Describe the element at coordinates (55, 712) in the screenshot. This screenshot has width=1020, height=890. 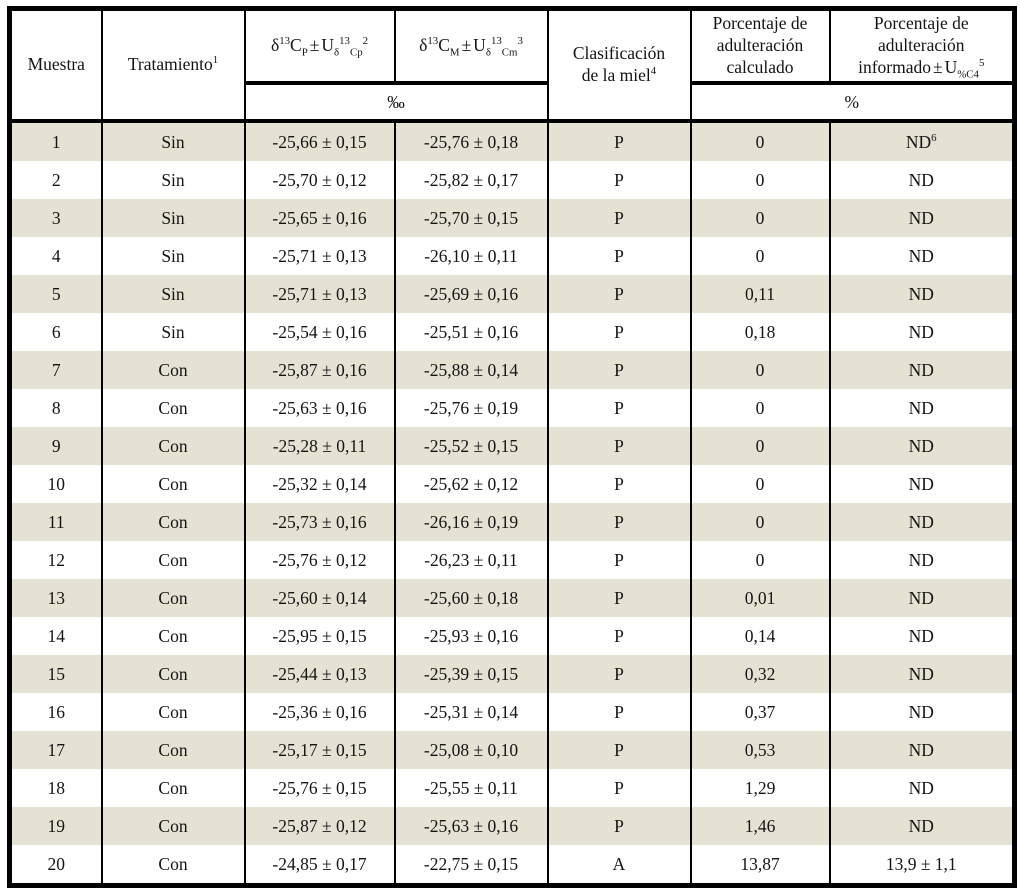
I see `cell-muestra: 16` at that location.